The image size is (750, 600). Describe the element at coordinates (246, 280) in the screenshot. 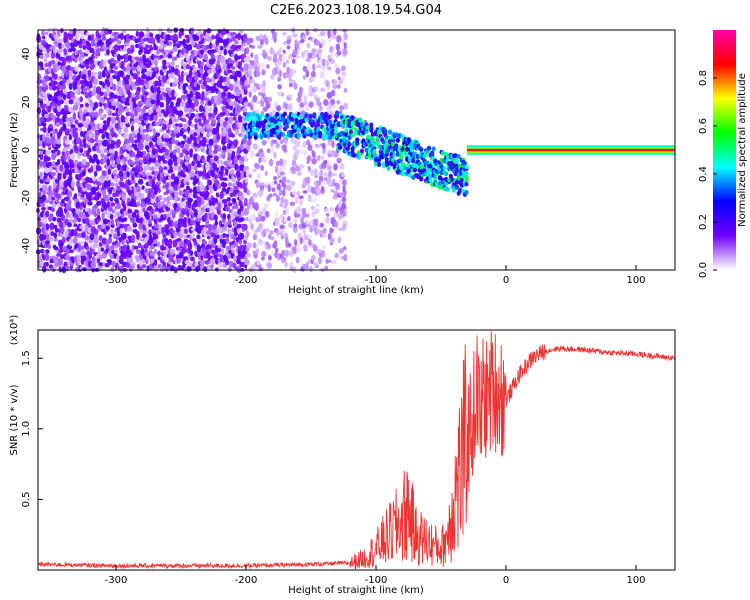

I see `x-tick-label: -200` at that location.